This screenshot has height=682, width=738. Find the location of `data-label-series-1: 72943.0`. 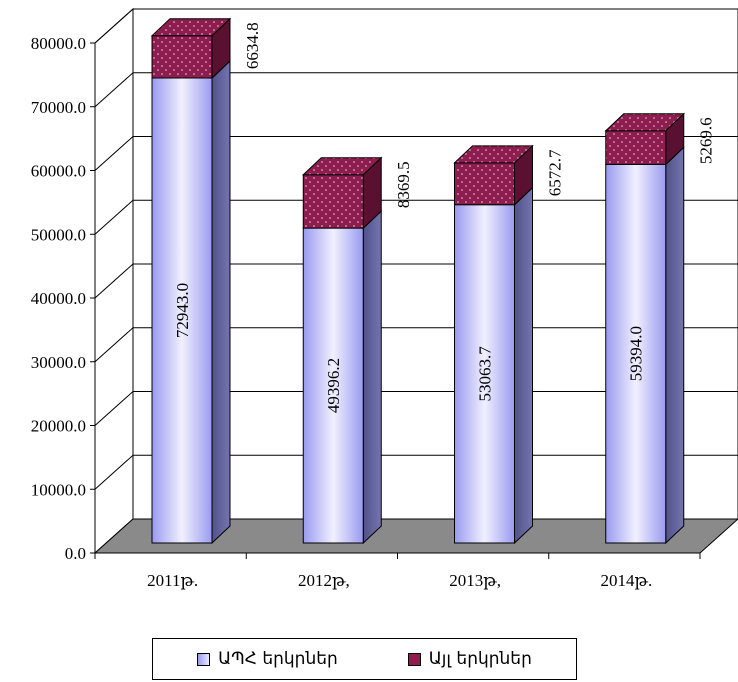

data-label-series-1: 72943.0 is located at coordinates (182, 310).